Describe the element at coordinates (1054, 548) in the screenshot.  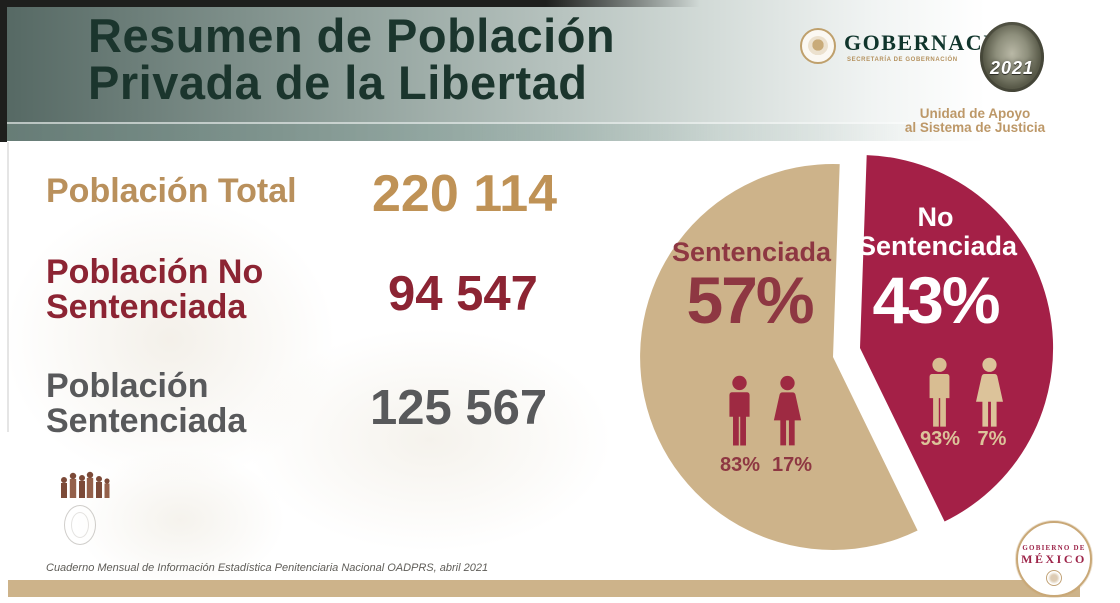
I see `seal-line-1: GOBIERNO DE` at that location.